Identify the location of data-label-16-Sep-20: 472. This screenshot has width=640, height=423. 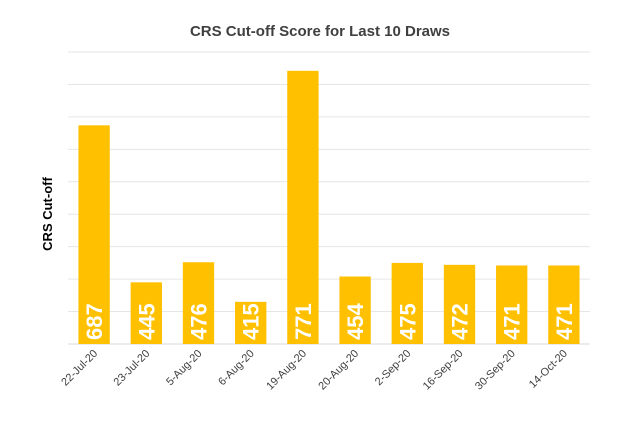
(460, 321).